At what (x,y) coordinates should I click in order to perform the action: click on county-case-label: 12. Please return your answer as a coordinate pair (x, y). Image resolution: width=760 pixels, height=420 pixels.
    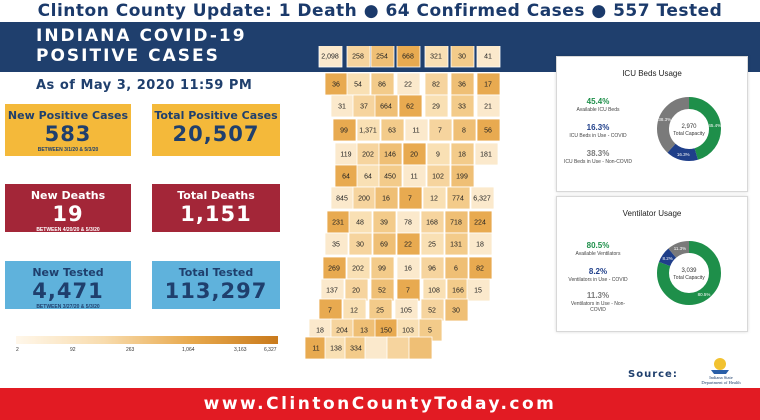
    Looking at the image, I should click on (354, 311).